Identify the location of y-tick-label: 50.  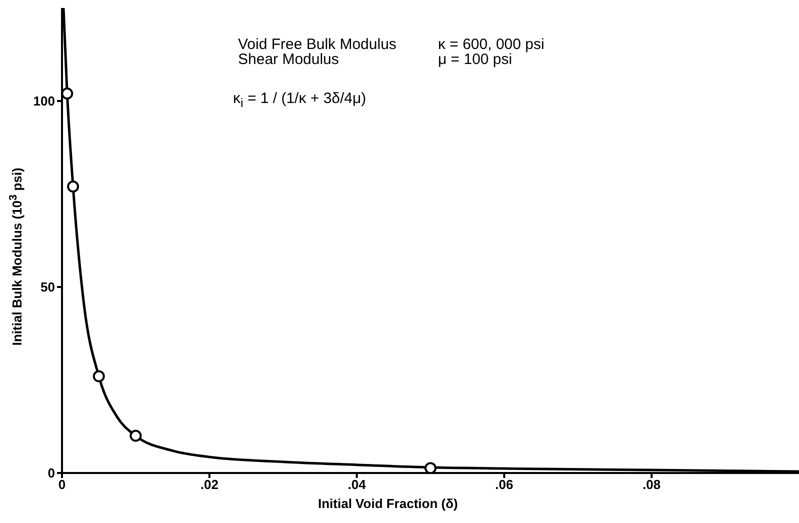
(47, 287).